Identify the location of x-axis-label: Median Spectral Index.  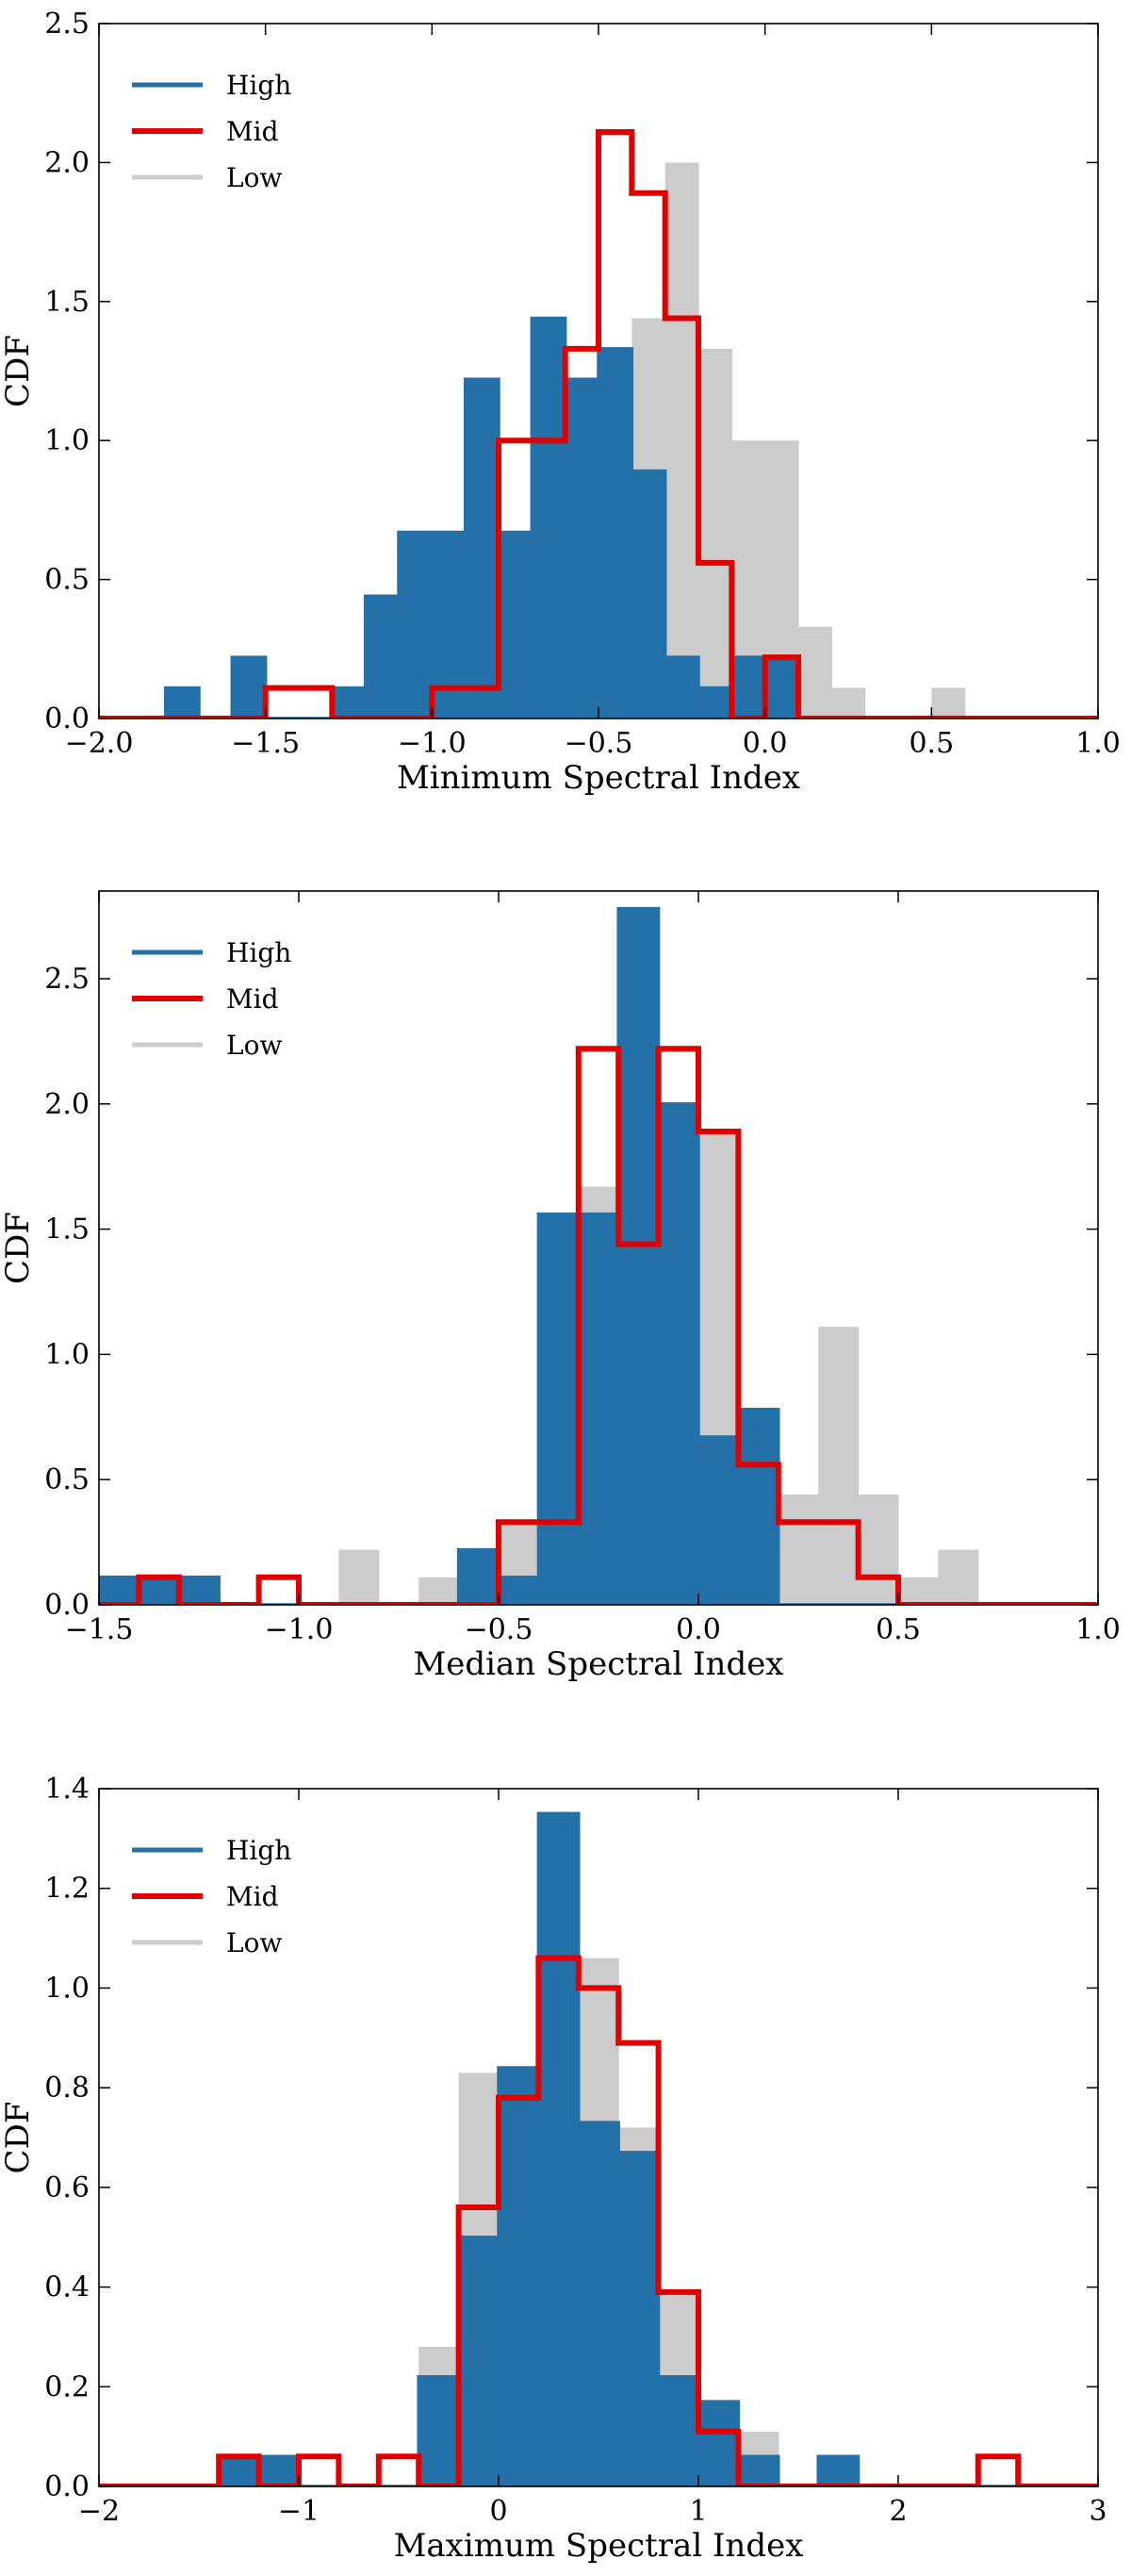
(598, 1664).